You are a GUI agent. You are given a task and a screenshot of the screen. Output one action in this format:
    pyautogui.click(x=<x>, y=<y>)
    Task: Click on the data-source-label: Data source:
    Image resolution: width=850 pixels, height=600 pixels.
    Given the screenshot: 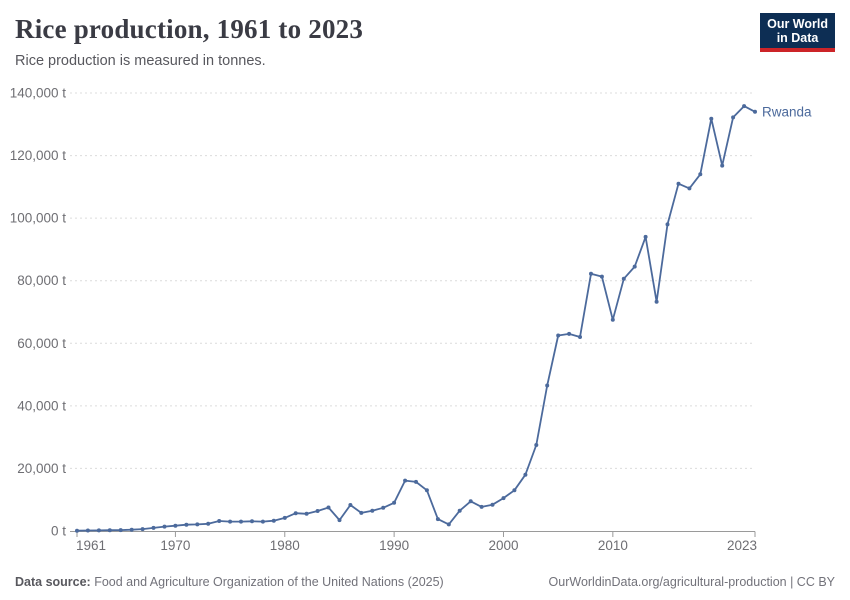 What is the action you would take?
    pyautogui.click(x=53, y=582)
    